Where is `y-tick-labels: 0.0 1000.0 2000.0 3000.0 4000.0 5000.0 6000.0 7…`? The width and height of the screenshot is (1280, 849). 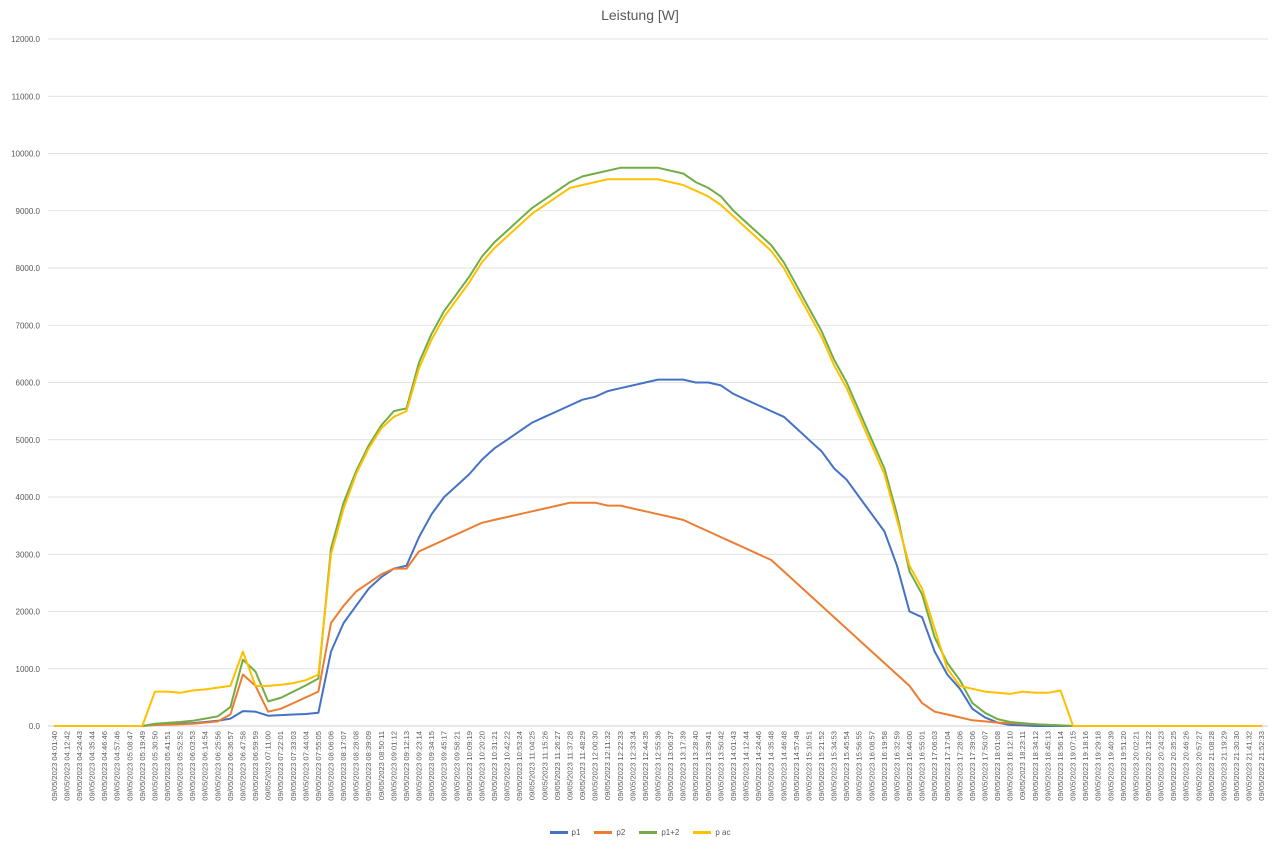
y-tick-labels: 0.0 1000.0 2000.0 3000.0 4000.0 5000.0 6000.0 7… is located at coordinates (25, 383).